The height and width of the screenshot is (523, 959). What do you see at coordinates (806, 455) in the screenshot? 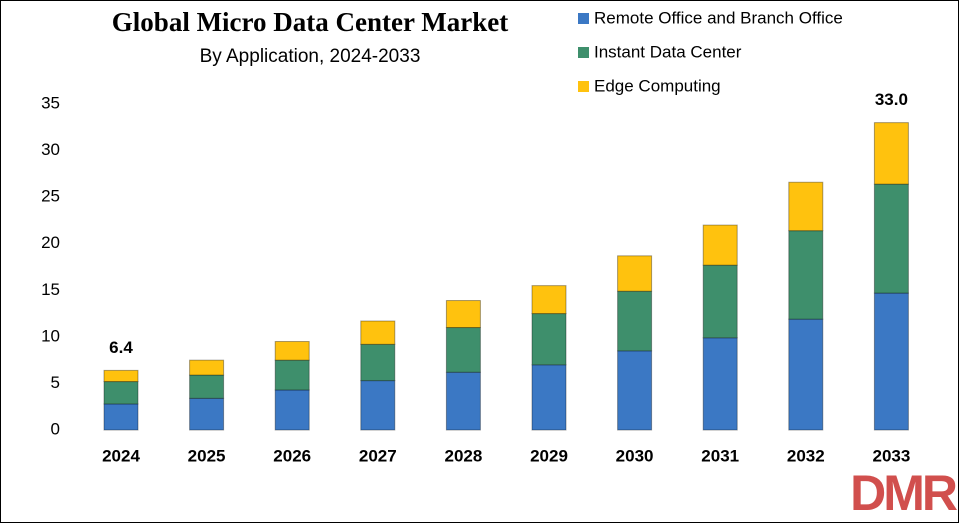
I see `x-tick-label: 2032` at bounding box center [806, 455].